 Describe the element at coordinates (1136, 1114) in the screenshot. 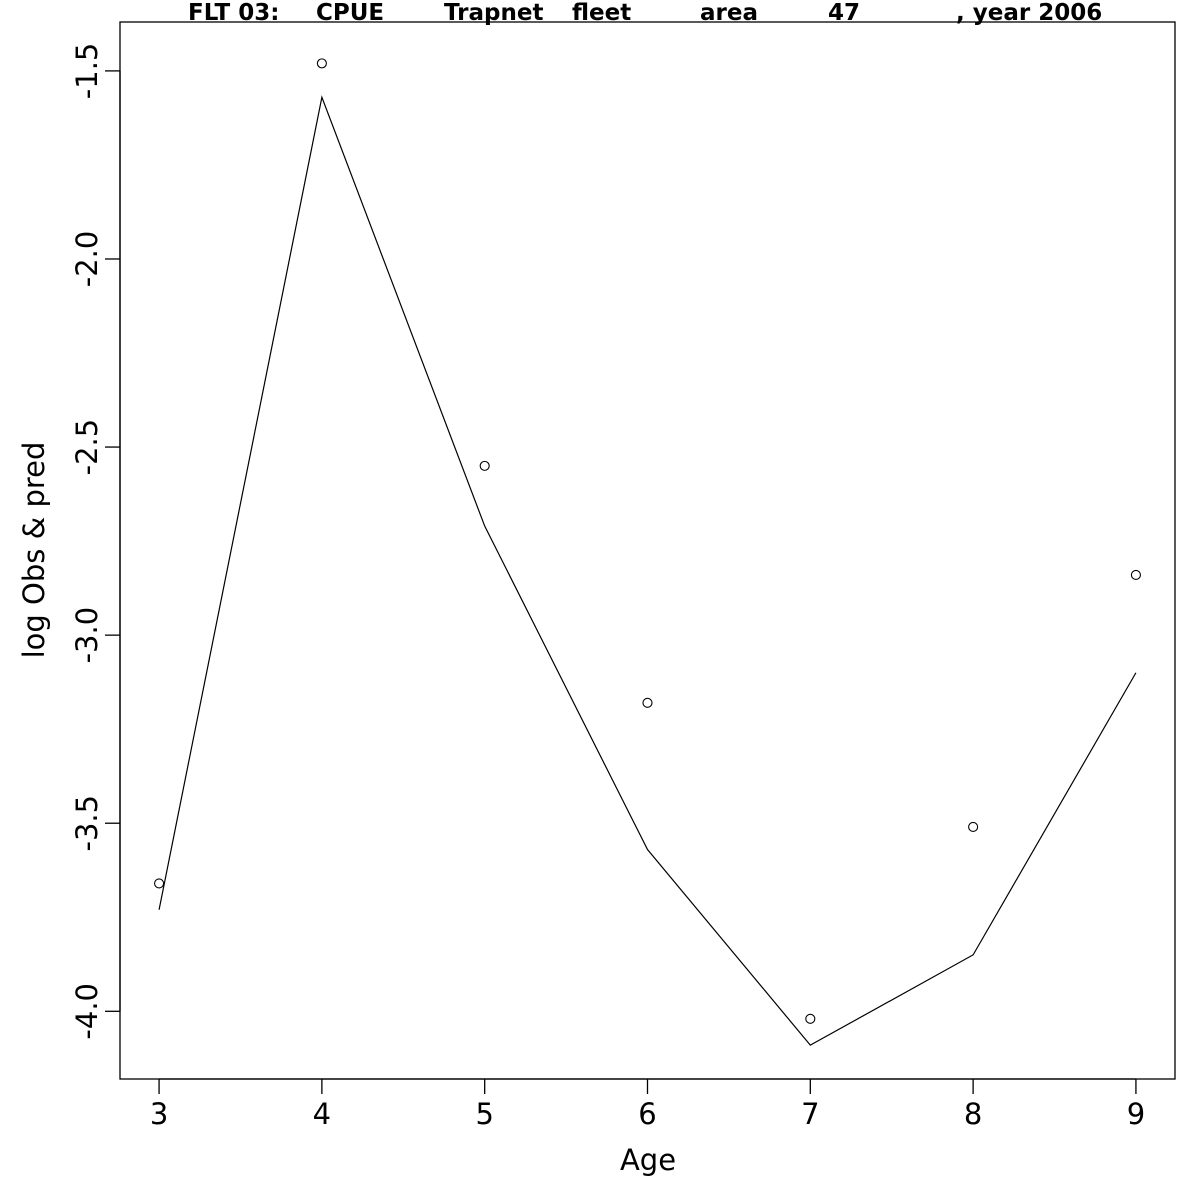

I see `x-tick-label: 9` at that location.